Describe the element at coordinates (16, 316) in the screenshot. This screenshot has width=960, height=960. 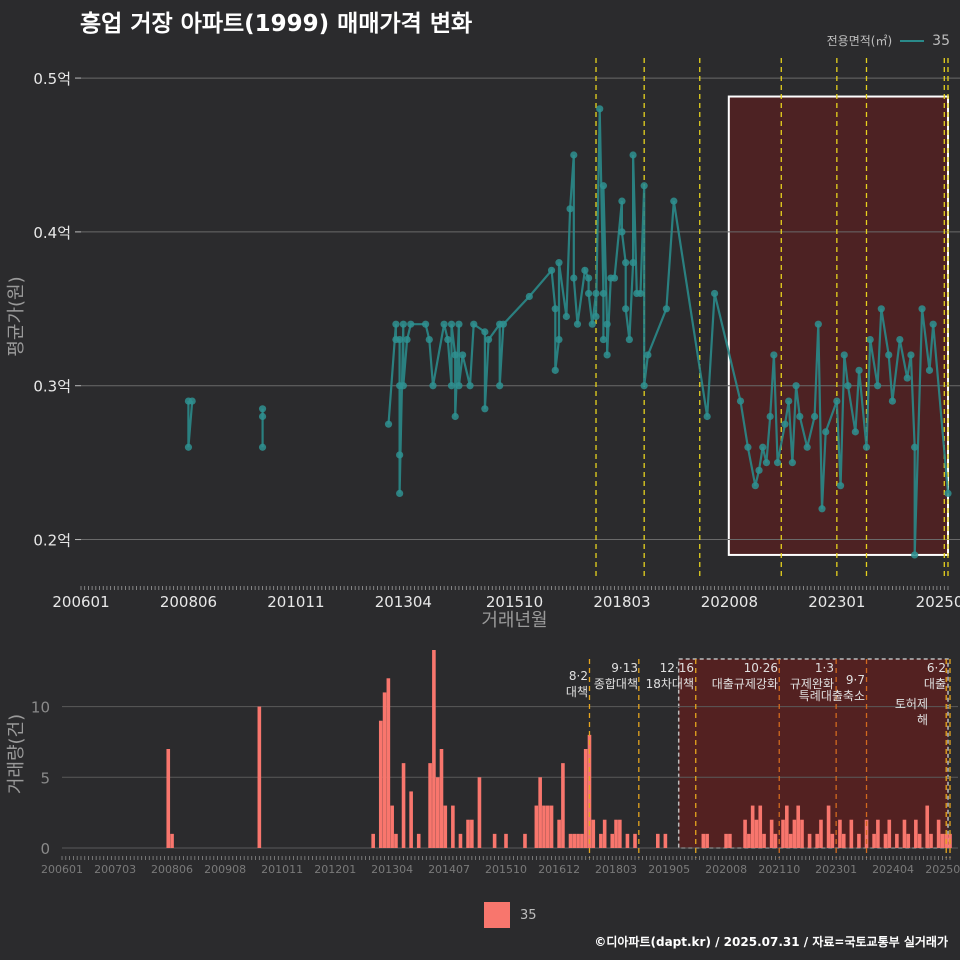
I see `y-axis-label: 평균가(원)` at that location.